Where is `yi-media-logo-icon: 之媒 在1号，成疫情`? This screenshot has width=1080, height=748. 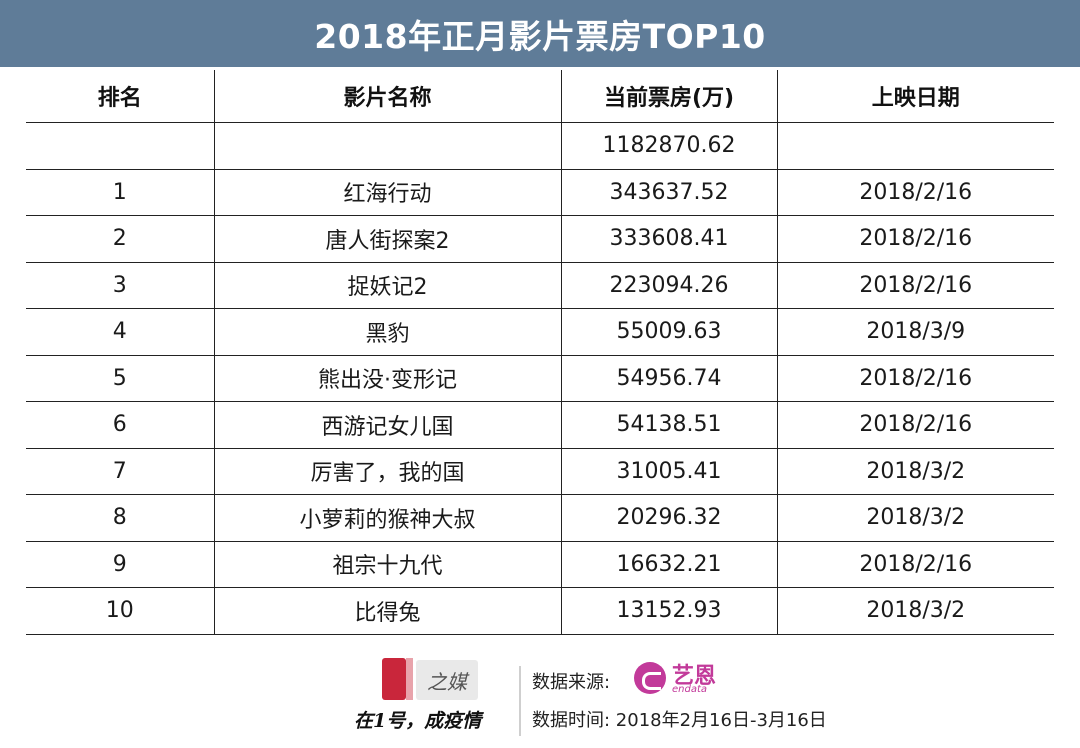 yi-media-logo-icon: 之媒 在1号，成疫情 is located at coordinates (432, 701).